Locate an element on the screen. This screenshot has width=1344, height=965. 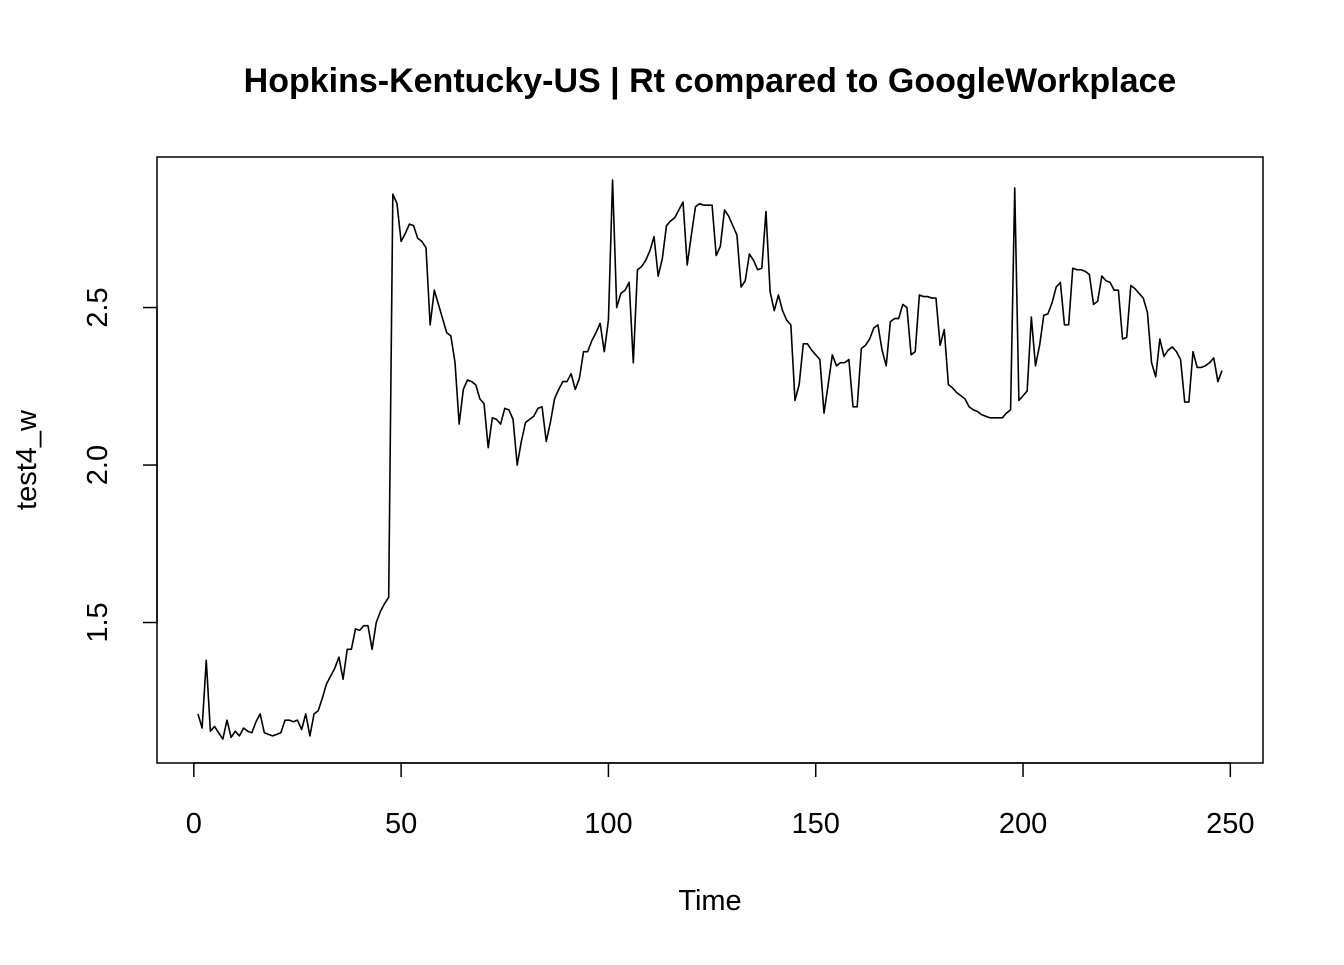
x-tick-label: 200 is located at coordinates (1023, 824).